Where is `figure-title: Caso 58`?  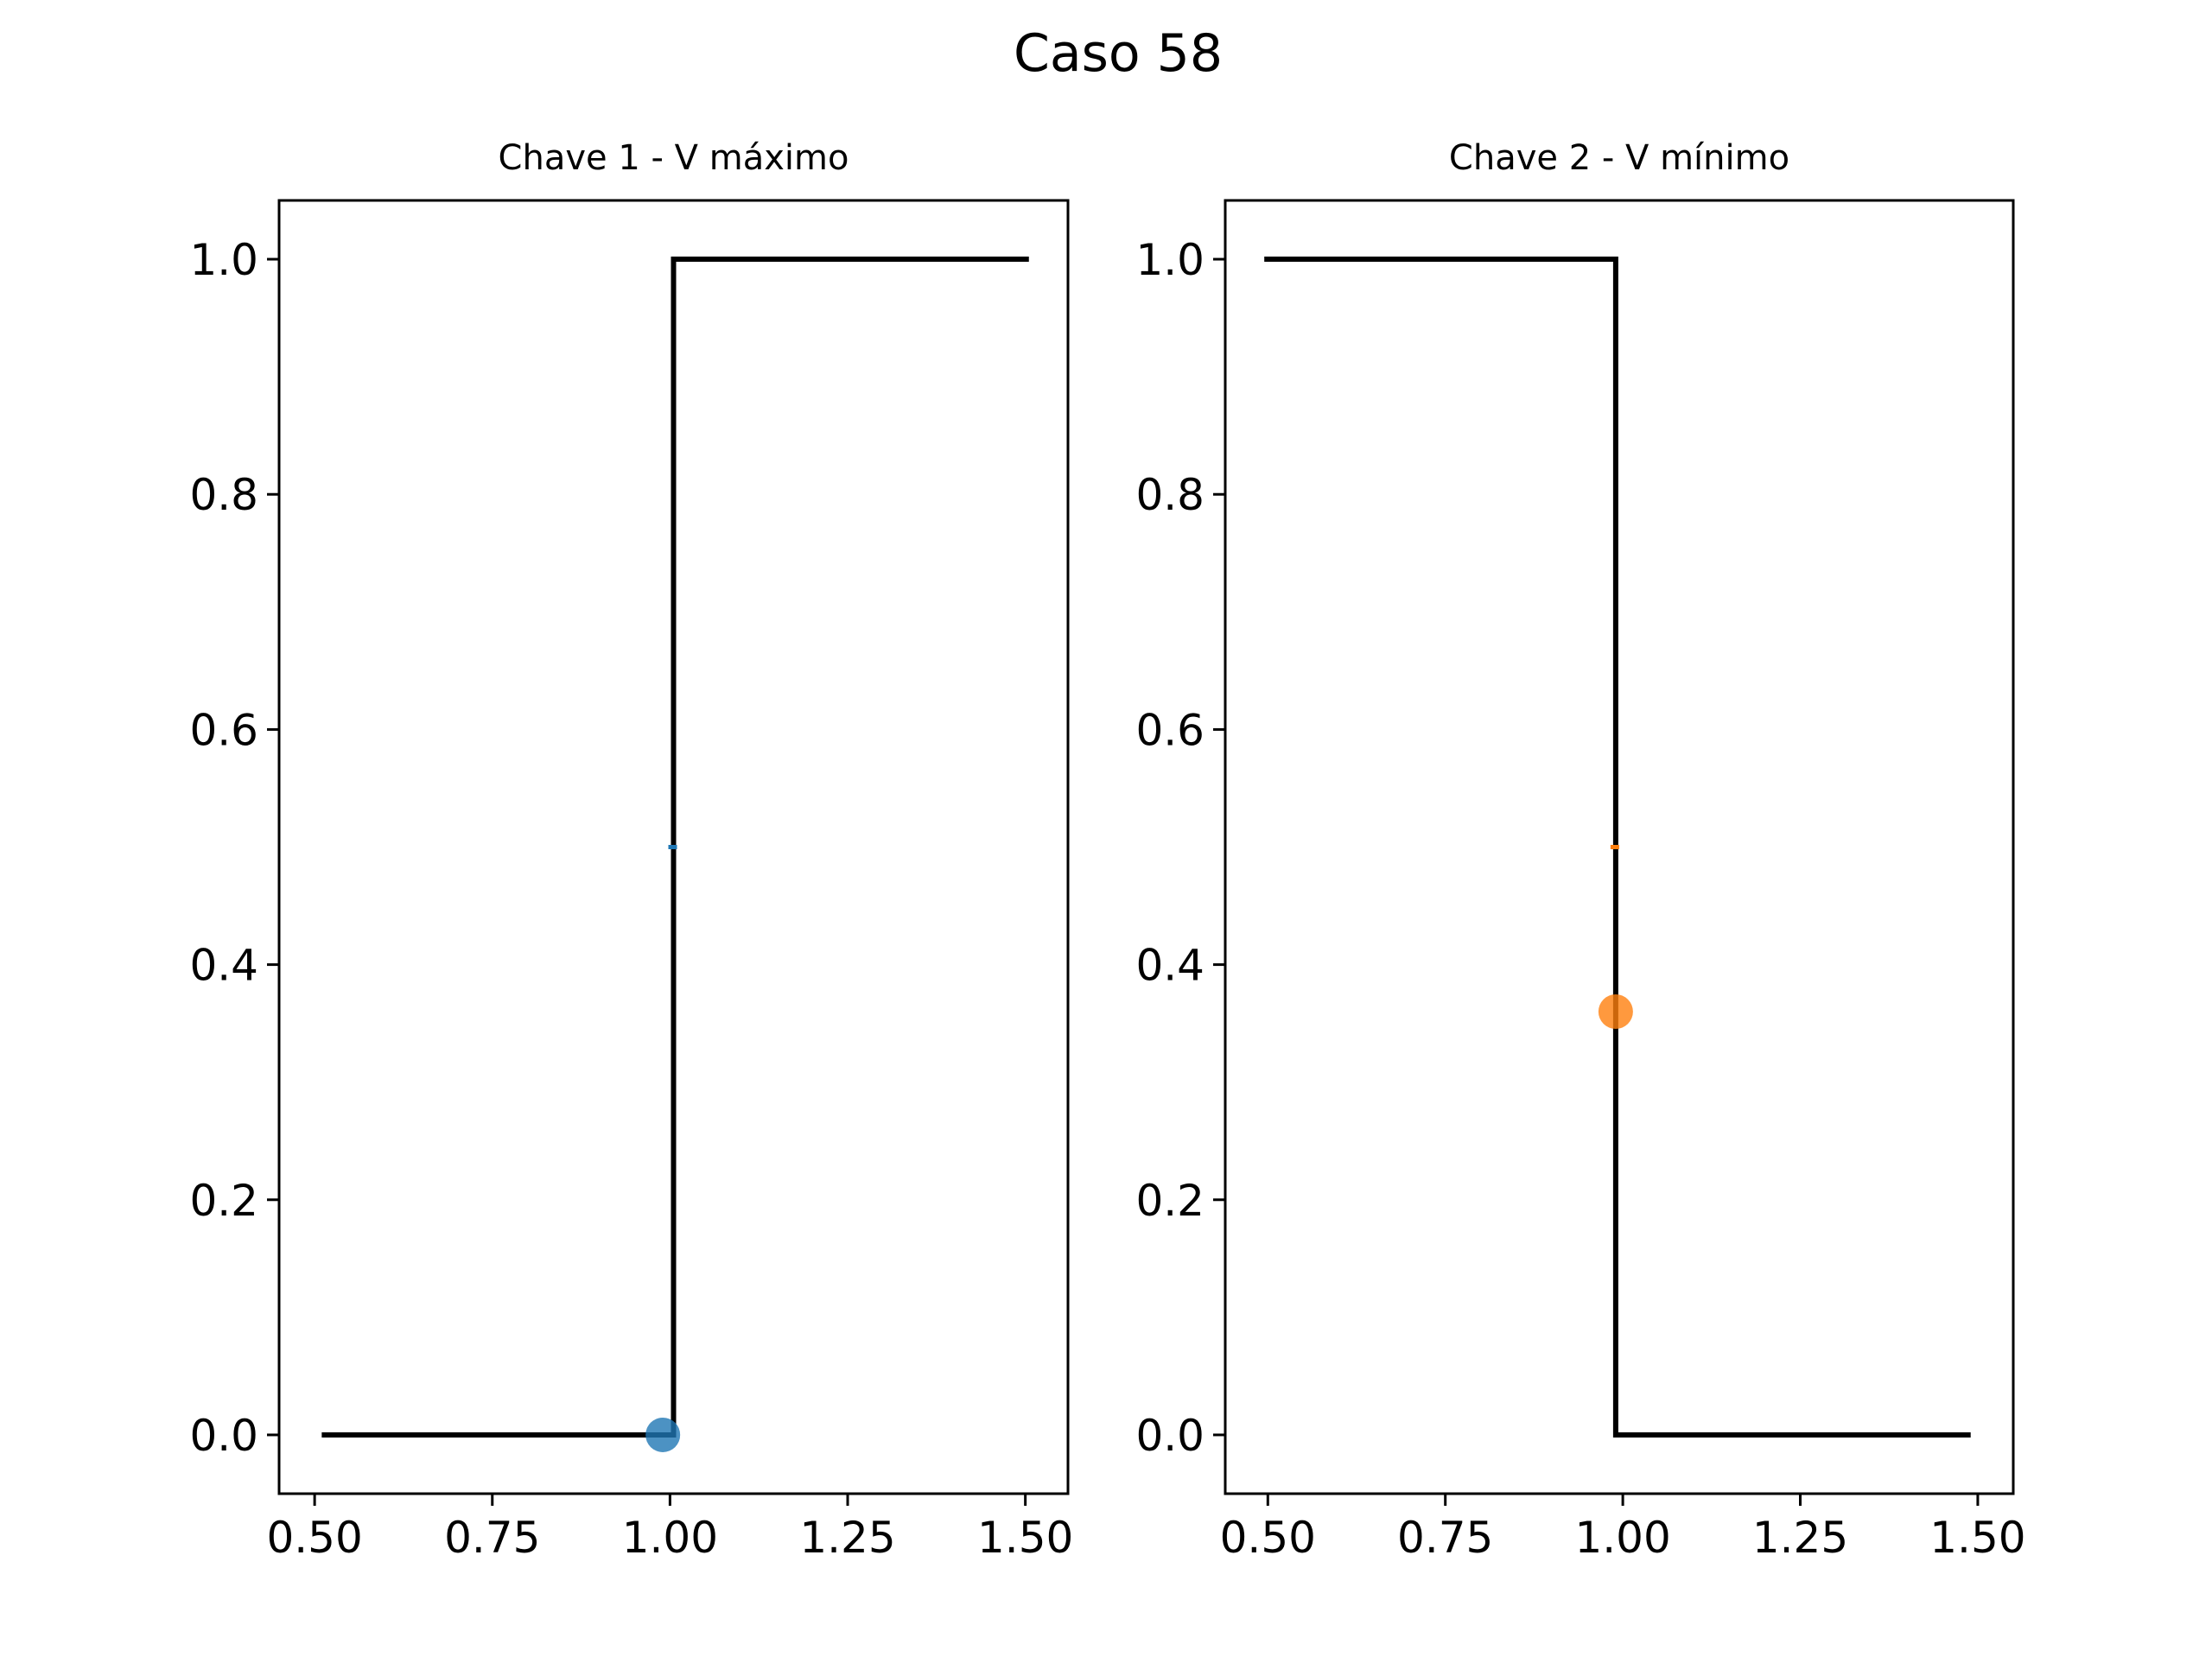 figure-title: Caso 58 is located at coordinates (1118, 54).